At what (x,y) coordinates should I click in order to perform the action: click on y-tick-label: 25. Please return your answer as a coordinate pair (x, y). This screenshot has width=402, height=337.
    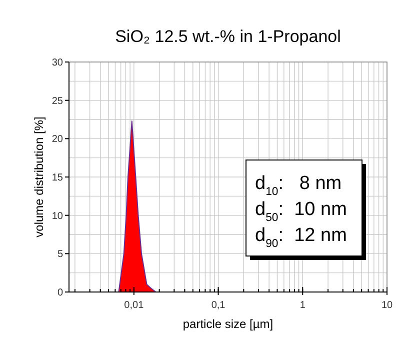
    Looking at the image, I should click on (58, 101).